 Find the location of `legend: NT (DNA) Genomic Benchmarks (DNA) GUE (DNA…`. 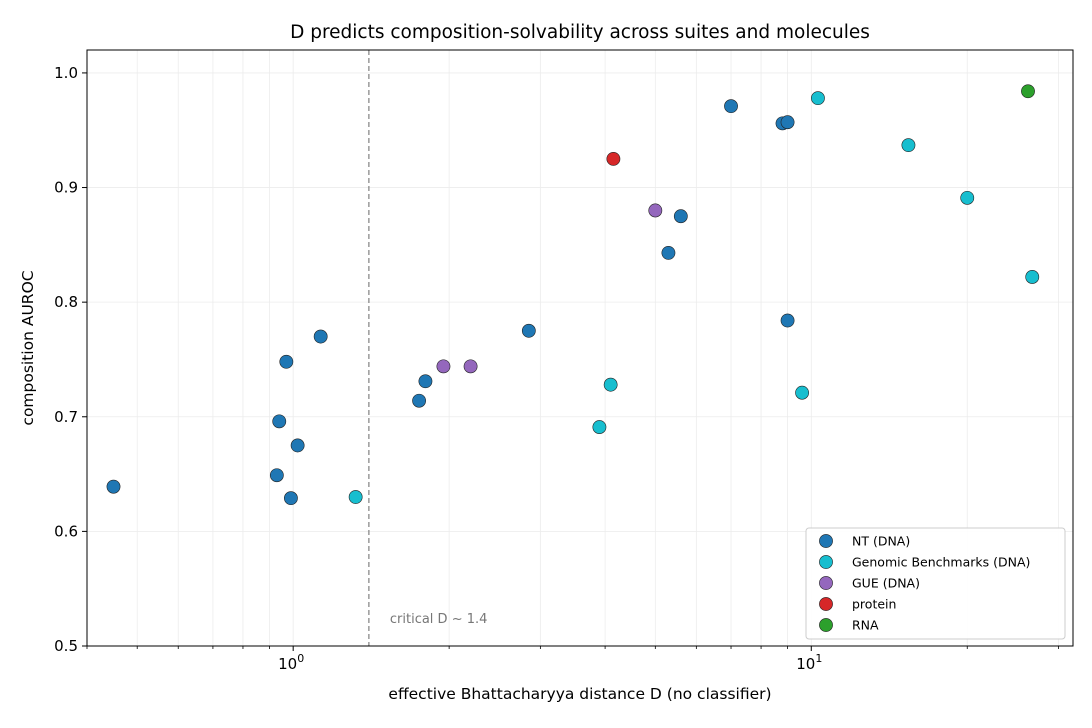

legend: NT (DNA) Genomic Benchmarks (DNA) GUE (DNA… is located at coordinates (935, 583).